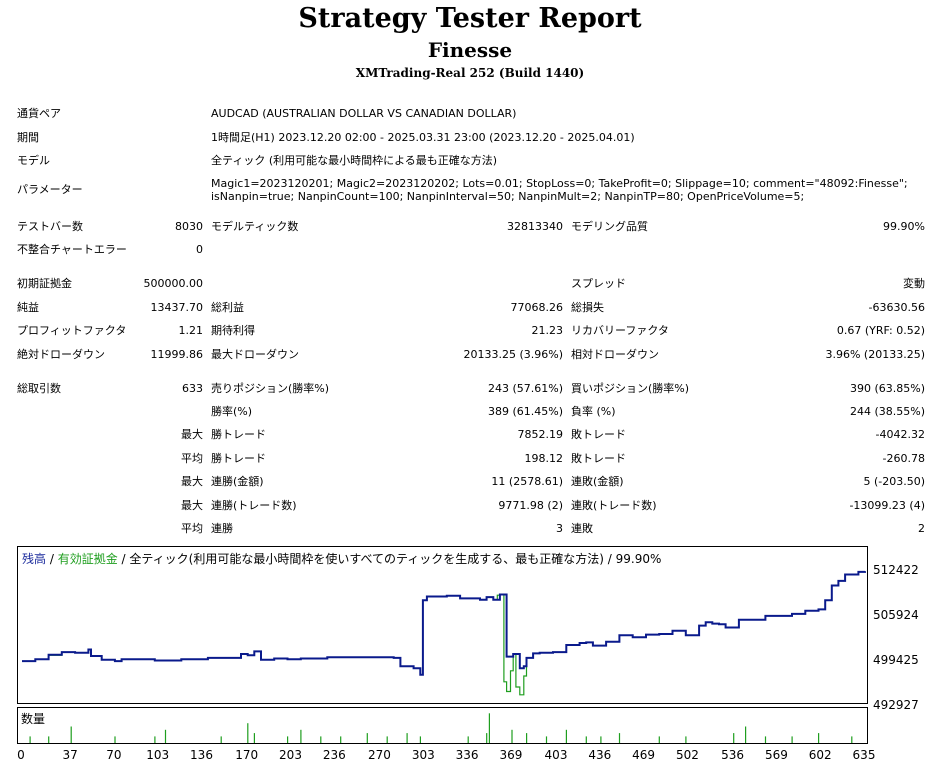 The height and width of the screenshot is (767, 940). Describe the element at coordinates (33, 160) in the screenshot. I see `model-label: モデル` at that location.